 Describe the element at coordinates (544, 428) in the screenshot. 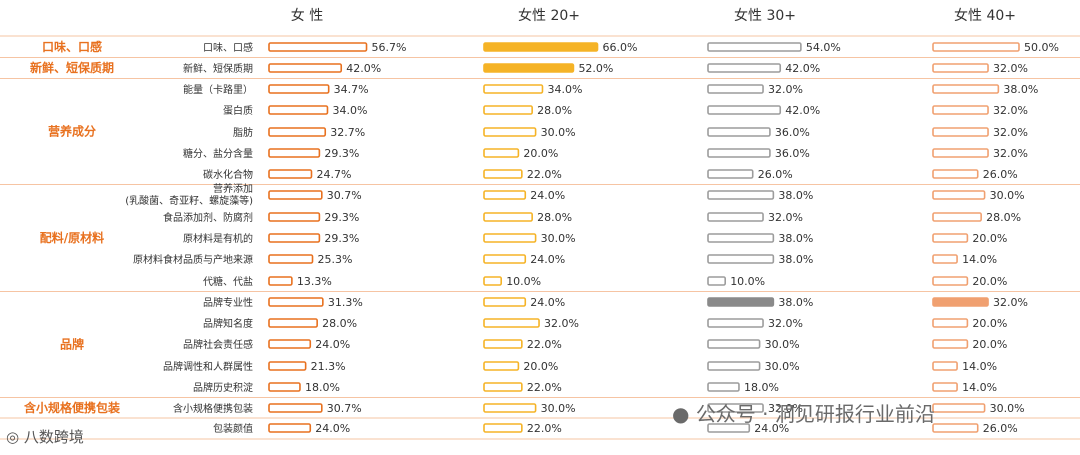

I see `bar-value-label: 22.0%` at that location.